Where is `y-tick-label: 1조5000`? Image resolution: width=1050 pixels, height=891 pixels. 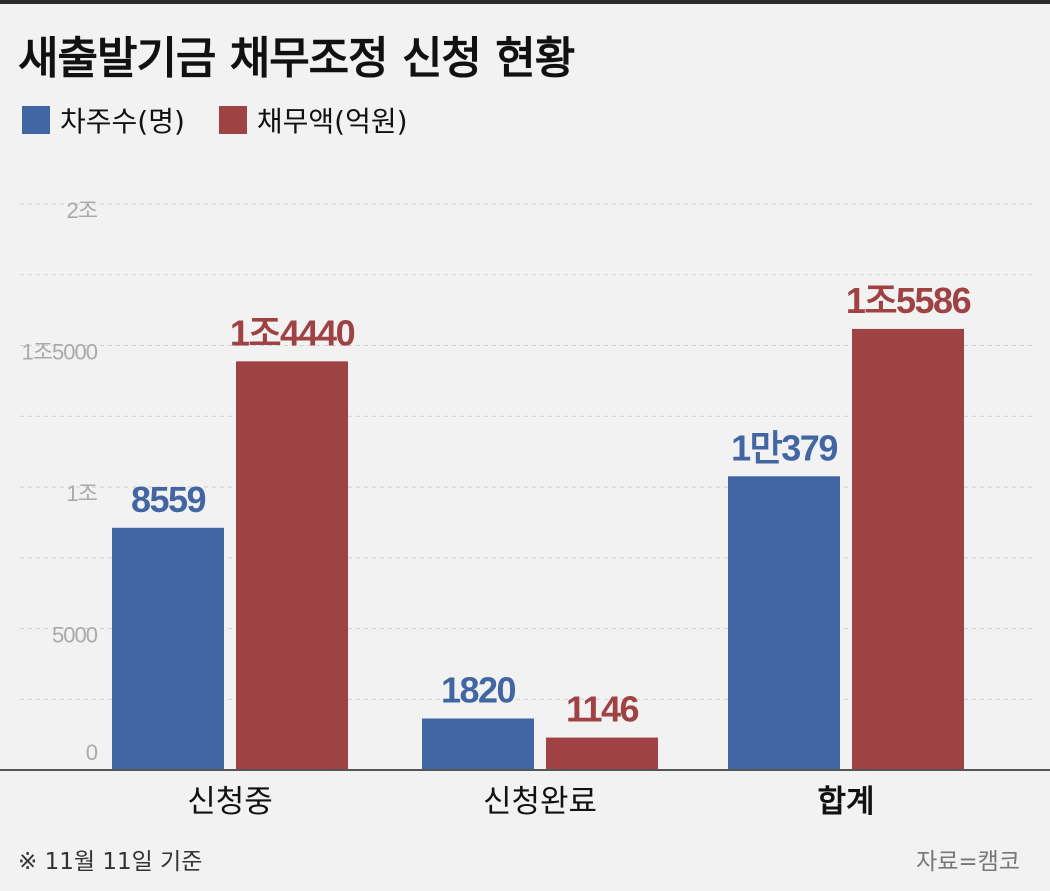 y-tick-label: 1조5000 is located at coordinates (60, 352).